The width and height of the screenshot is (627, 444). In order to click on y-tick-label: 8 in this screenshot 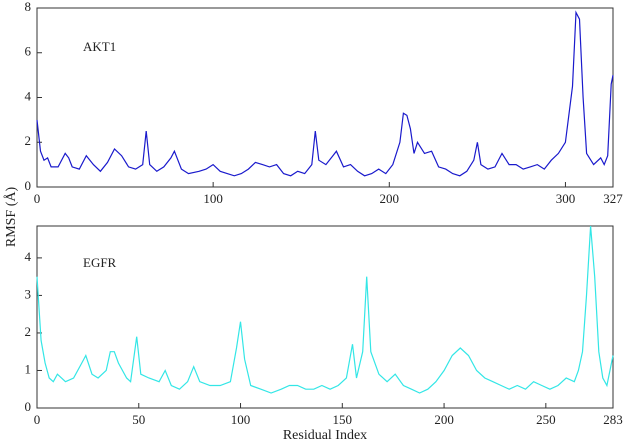, I will do `click(28, 7)`.